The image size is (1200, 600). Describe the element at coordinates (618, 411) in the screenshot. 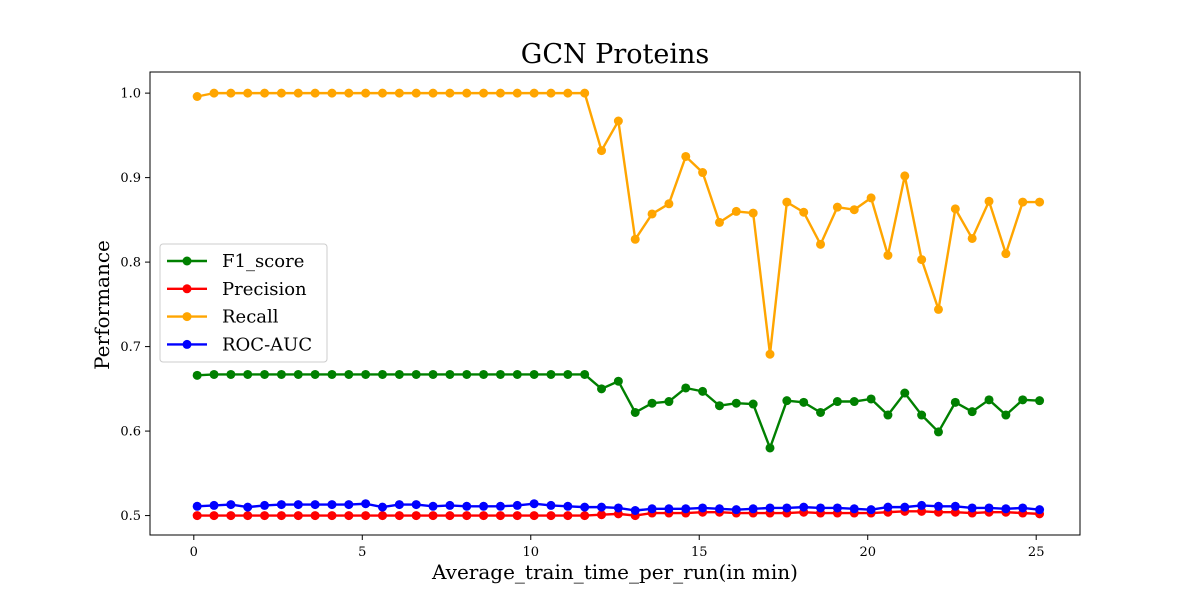

I see `series-points-f1-score` at that location.